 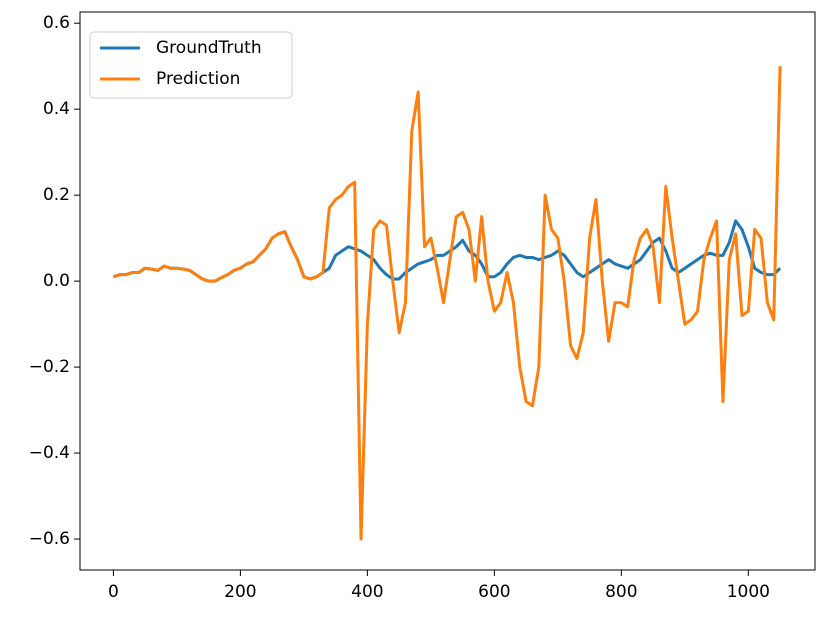 What do you see at coordinates (367, 592) in the screenshot?
I see `x-tick-label: 400` at bounding box center [367, 592].